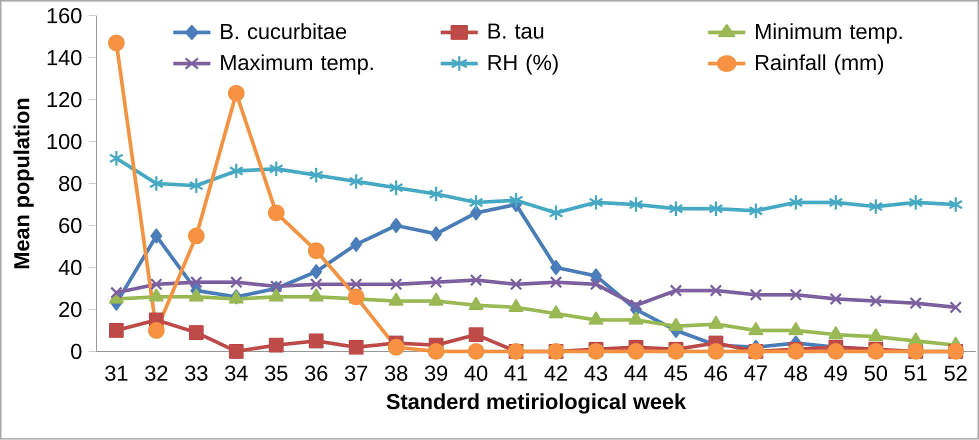 This screenshot has width=979, height=440. Describe the element at coordinates (65, 16) in the screenshot. I see `y-tick-label: 160` at that location.